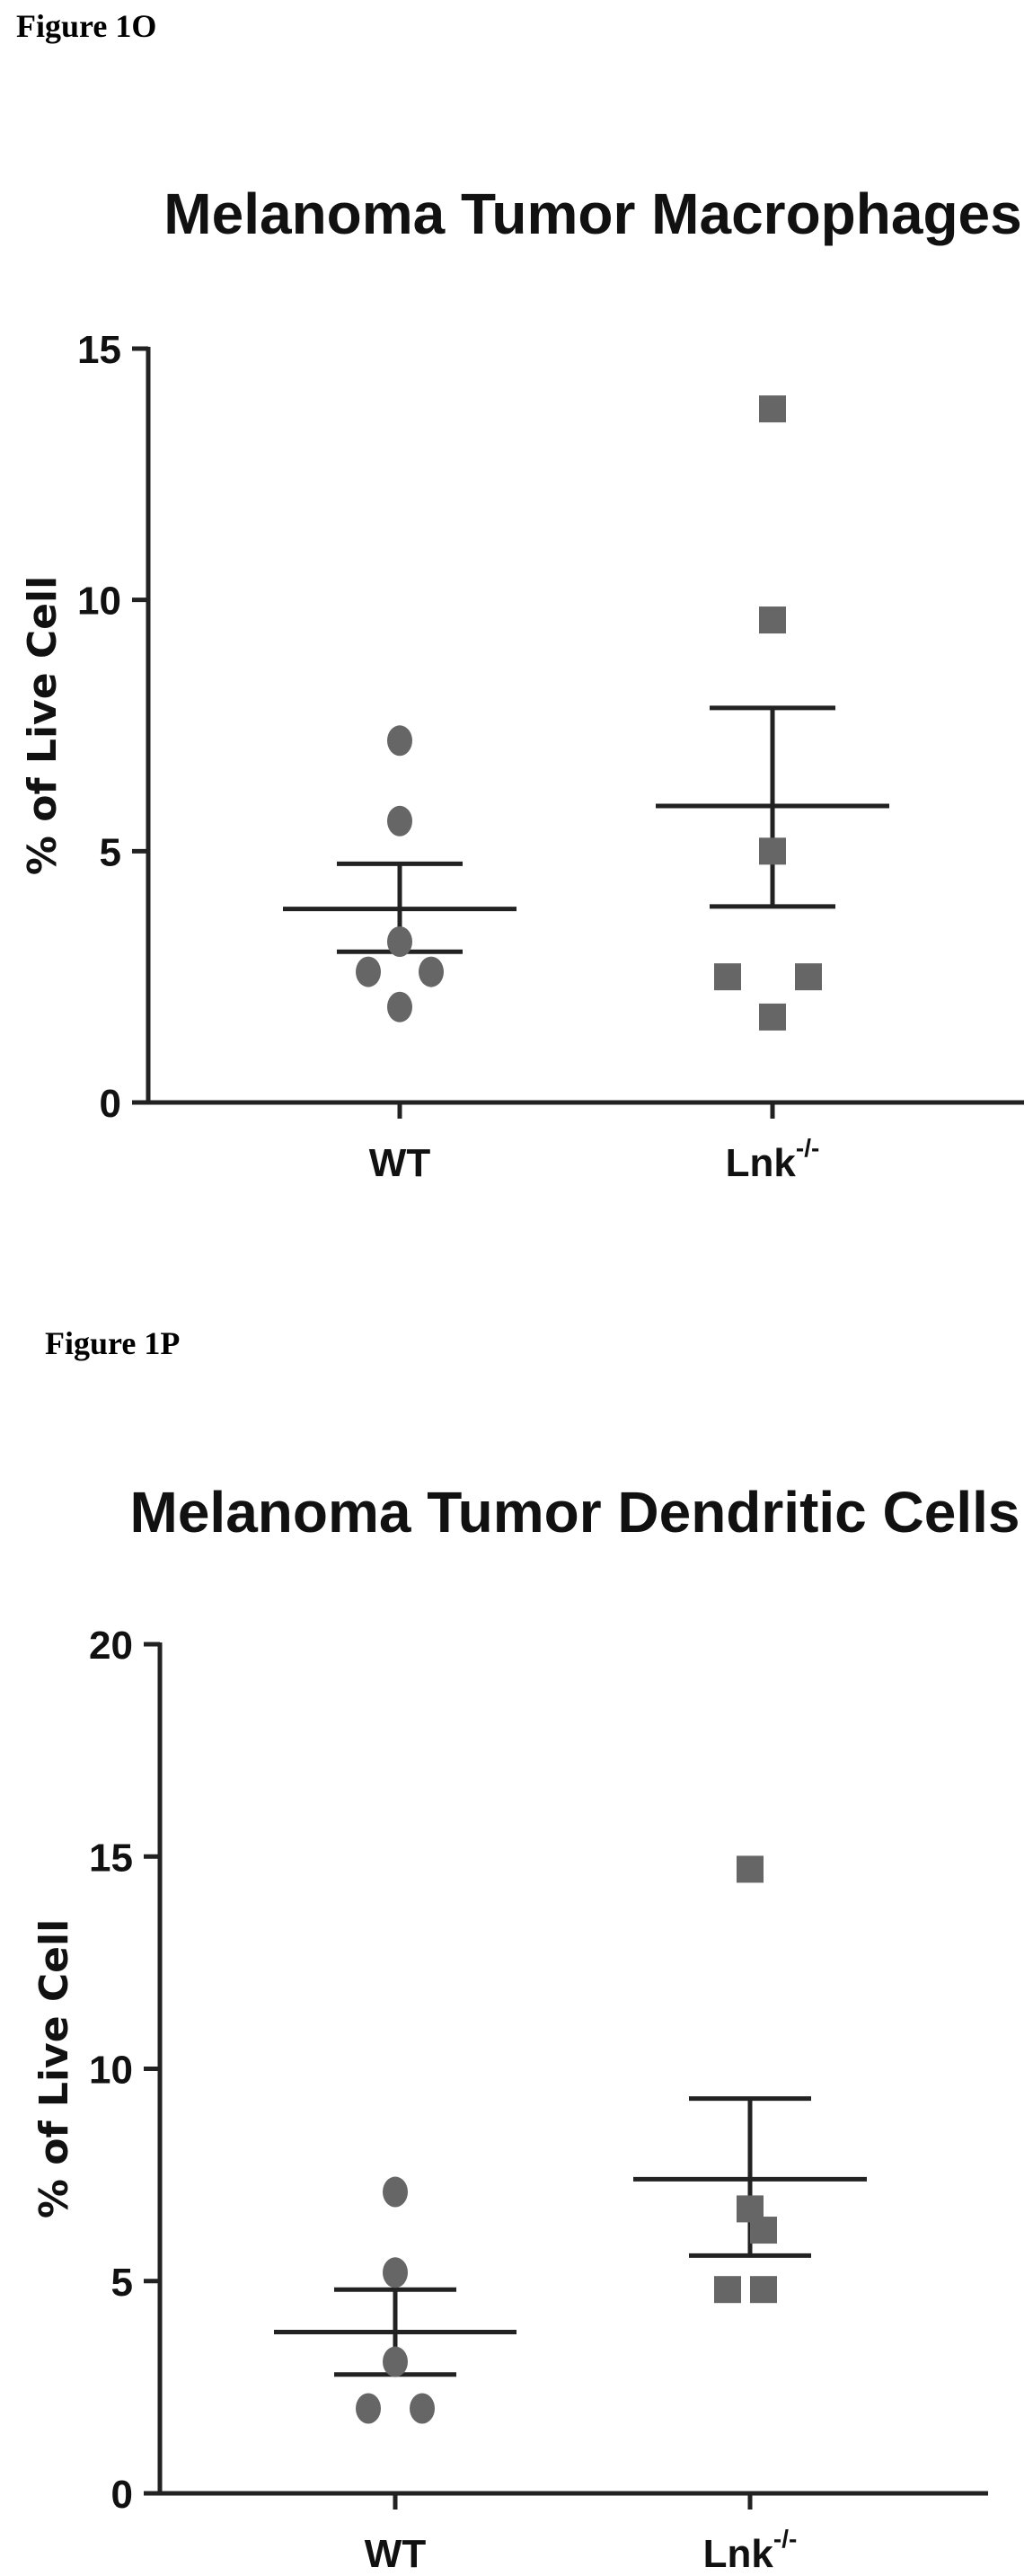 This screenshot has height=2576, width=1033. Describe the element at coordinates (592, 213) in the screenshot. I see `chart-title: Melanoma Tumor Macrophages` at that location.